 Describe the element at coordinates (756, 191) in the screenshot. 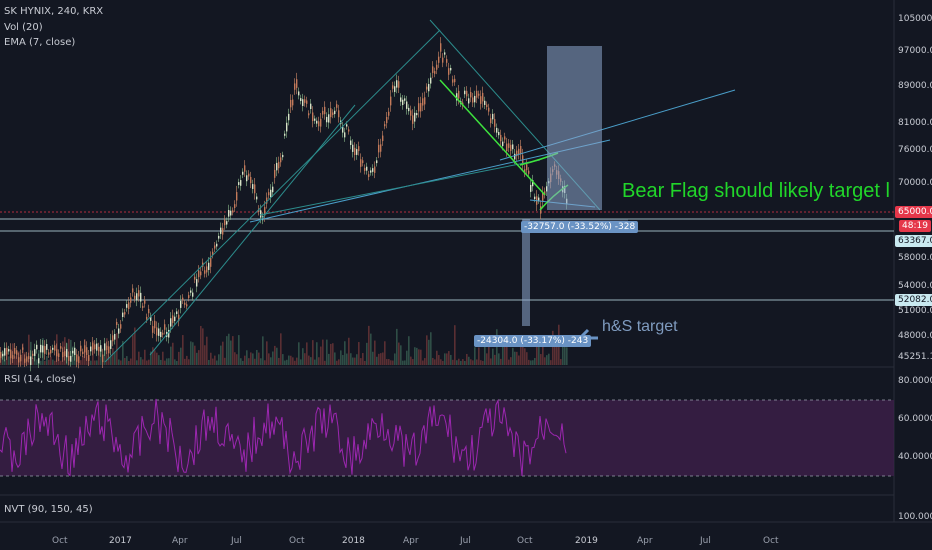

I see `bear-flag-annotation: Bear Flag should likely target l` at that location.